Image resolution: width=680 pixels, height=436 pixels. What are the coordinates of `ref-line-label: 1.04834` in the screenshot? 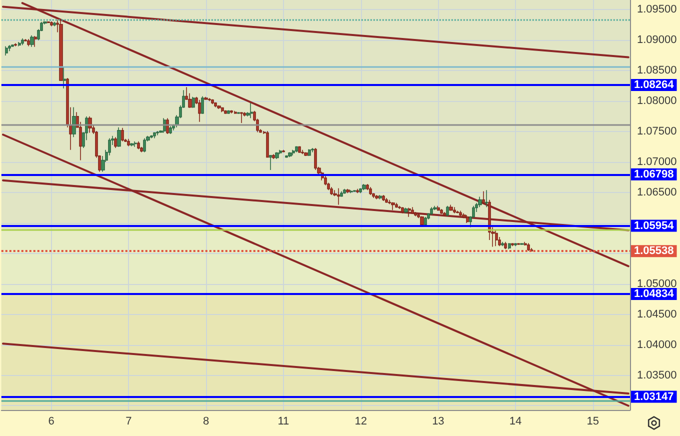 It's located at (654, 294).